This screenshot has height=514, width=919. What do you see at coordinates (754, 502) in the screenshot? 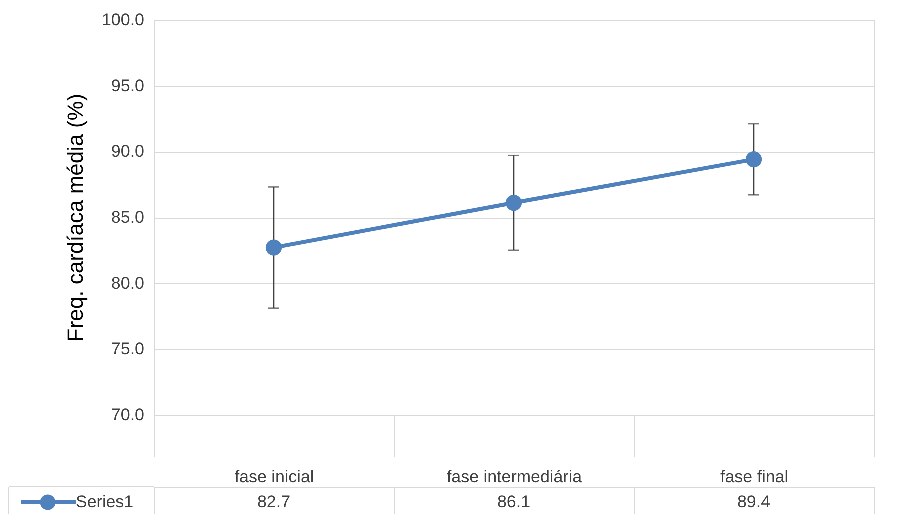
I see `data-label: 89.4` at bounding box center [754, 502].